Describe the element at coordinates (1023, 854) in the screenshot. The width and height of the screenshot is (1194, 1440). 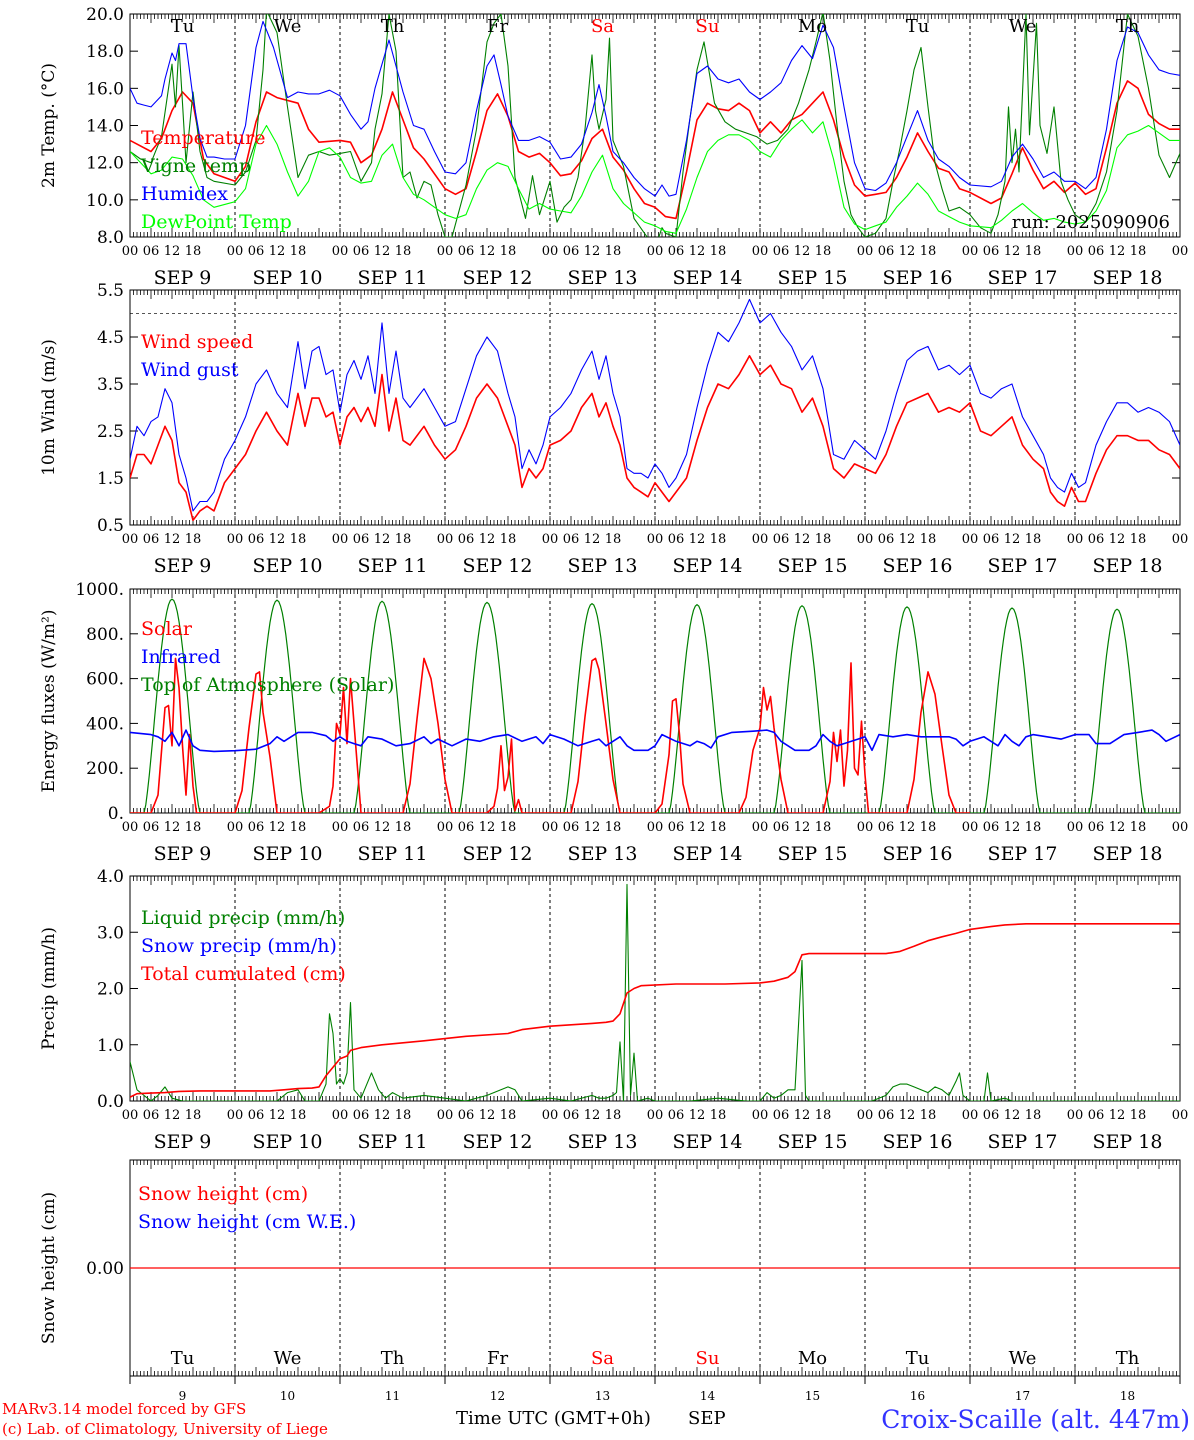
I see `x-date-label: SEP 17` at that location.